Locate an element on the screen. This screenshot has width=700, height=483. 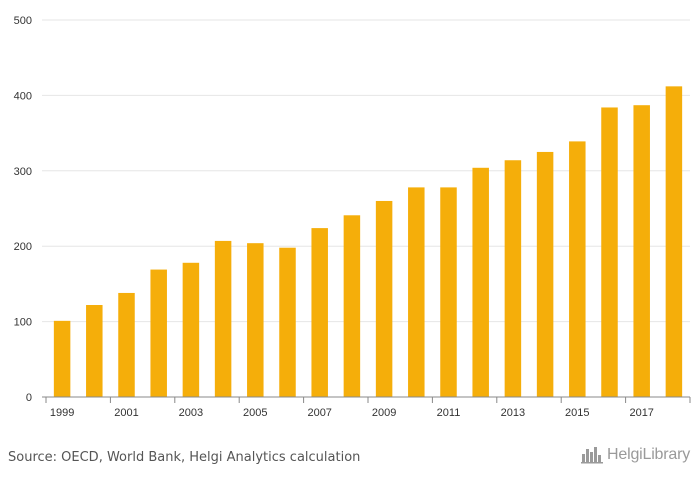
x-tick-label: 2009 is located at coordinates (384, 413).